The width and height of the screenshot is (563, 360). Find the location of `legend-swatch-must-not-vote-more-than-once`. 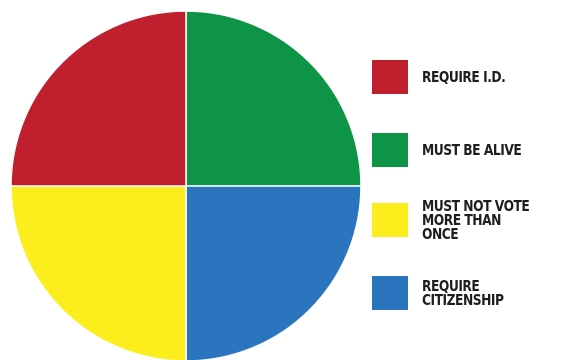

legend-swatch-must-not-vote-more-than-once is located at coordinates (390, 220).